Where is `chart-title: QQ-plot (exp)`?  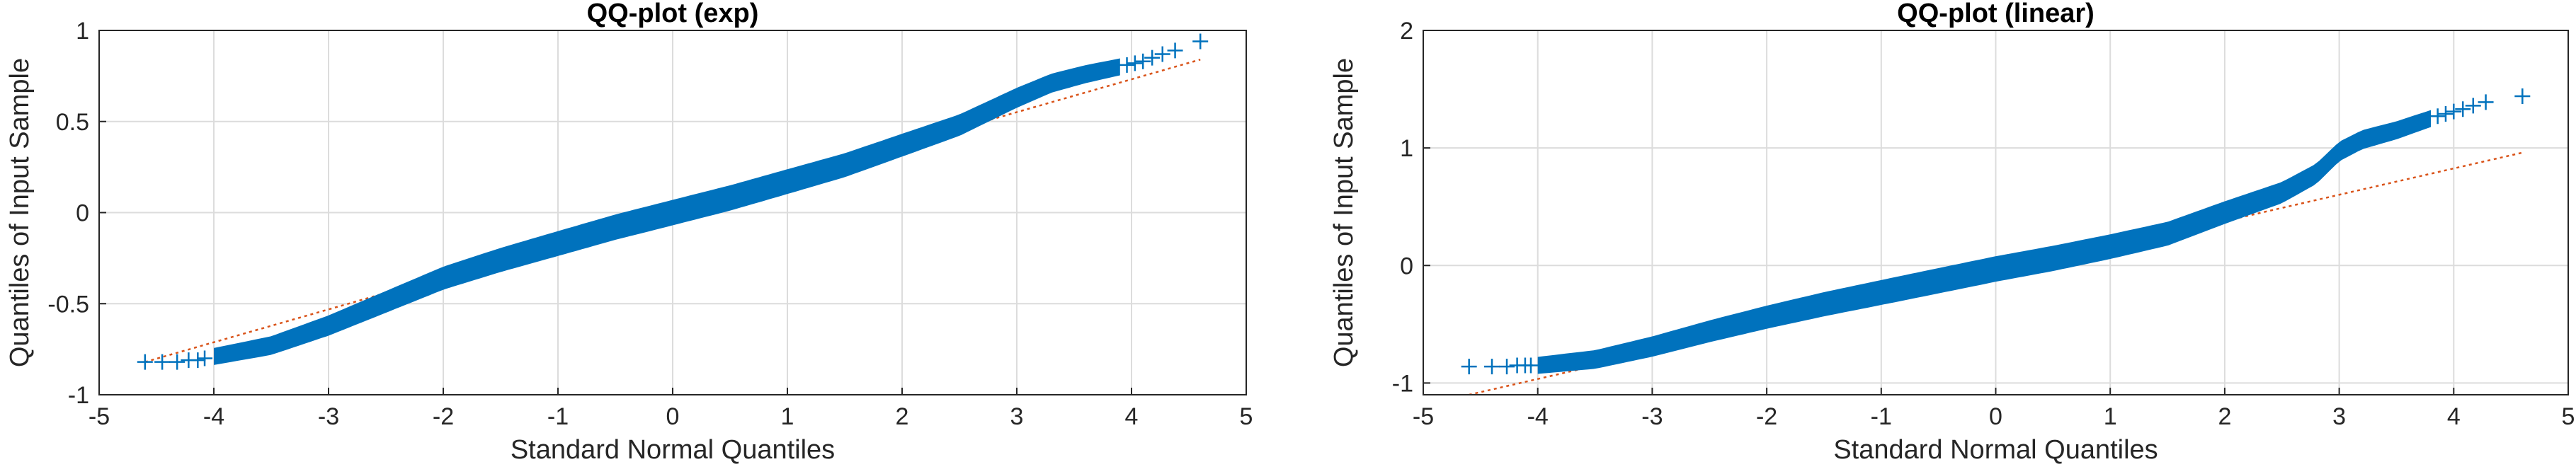
chart-title: QQ-plot (exp) is located at coordinates (673, 14).